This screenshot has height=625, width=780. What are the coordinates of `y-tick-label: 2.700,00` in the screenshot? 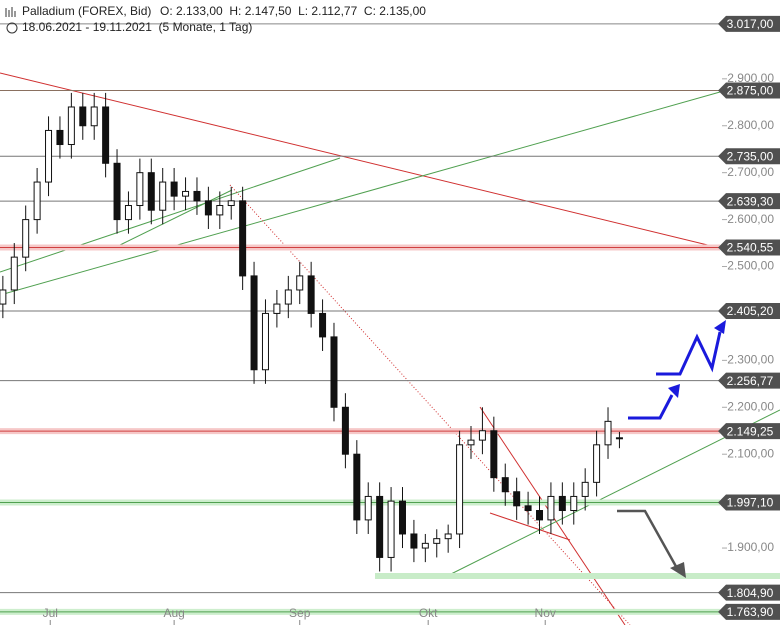 It's located at (750, 172).